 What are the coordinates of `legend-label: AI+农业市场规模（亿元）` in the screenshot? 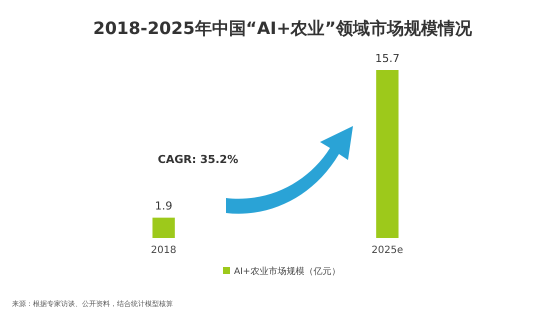 It's located at (287, 271).